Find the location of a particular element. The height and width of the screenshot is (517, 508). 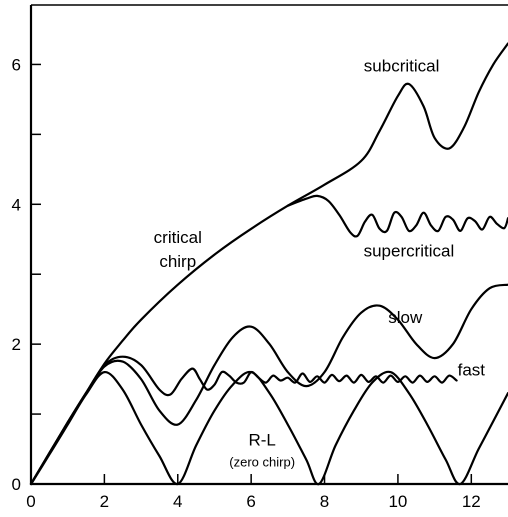

y-tick-label: 0 is located at coordinates (16, 484).